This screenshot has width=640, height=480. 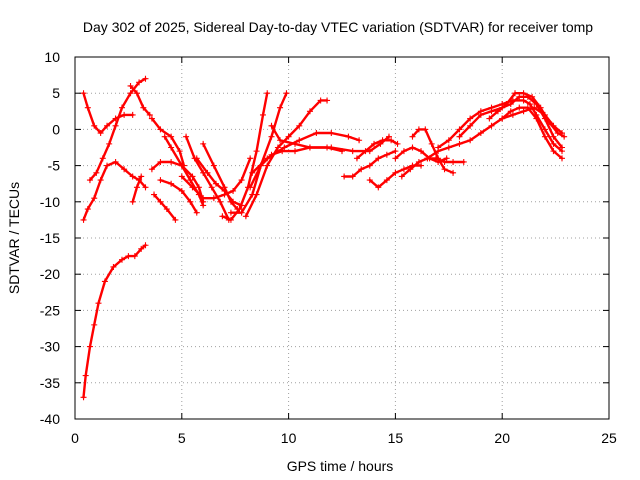 I want to click on series-s22, so click(x=370, y=164).